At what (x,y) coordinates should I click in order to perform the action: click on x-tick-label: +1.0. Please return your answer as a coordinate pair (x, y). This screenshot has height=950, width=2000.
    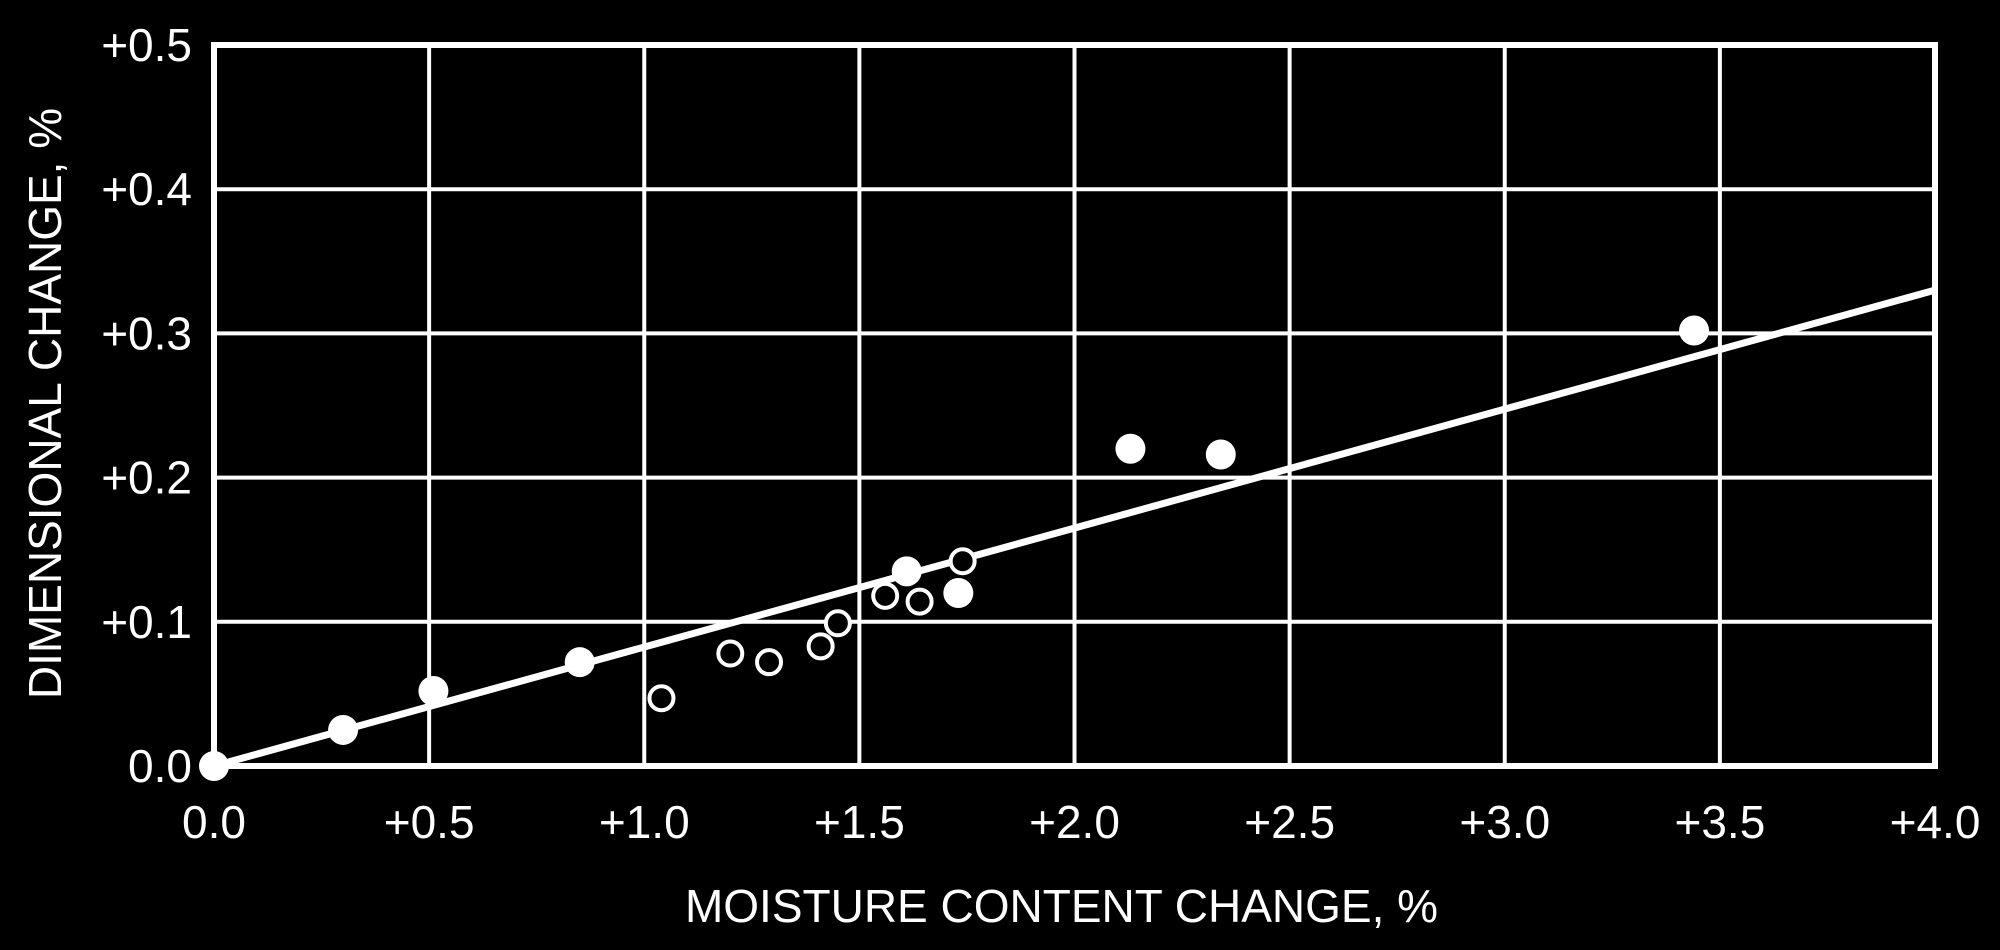
    Looking at the image, I should click on (644, 822).